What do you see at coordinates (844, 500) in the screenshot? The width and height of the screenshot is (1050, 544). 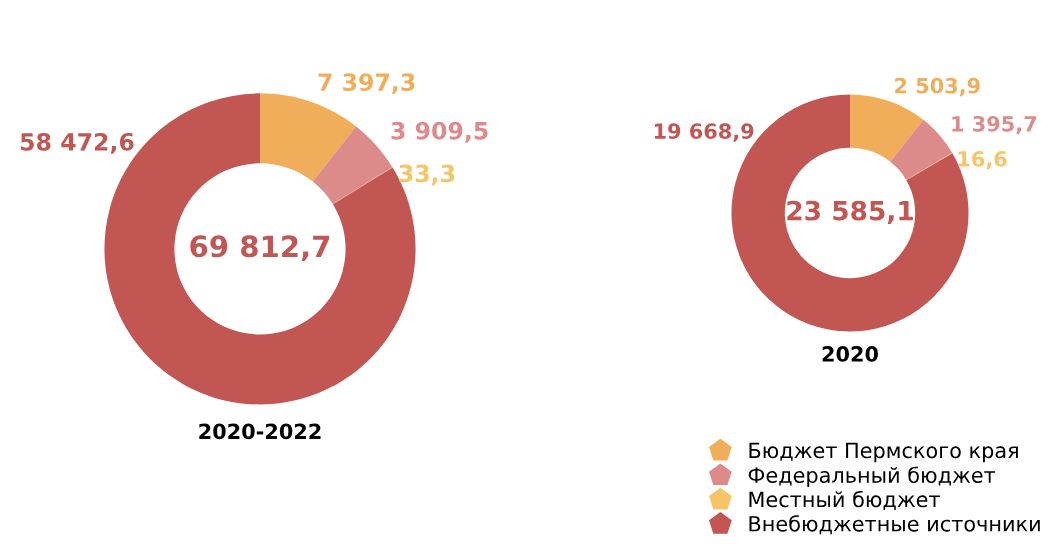 I see `legend-label: Местный бюджет` at bounding box center [844, 500].